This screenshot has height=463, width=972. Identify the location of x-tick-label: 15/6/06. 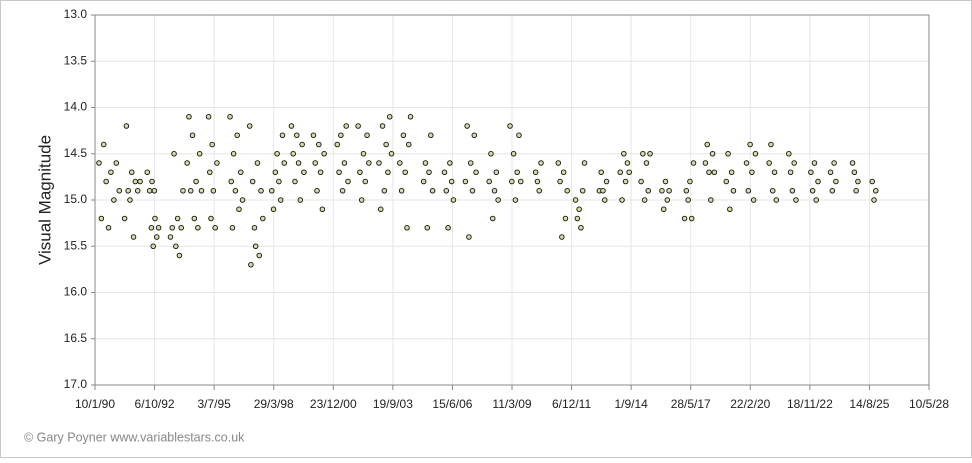
(452, 404).